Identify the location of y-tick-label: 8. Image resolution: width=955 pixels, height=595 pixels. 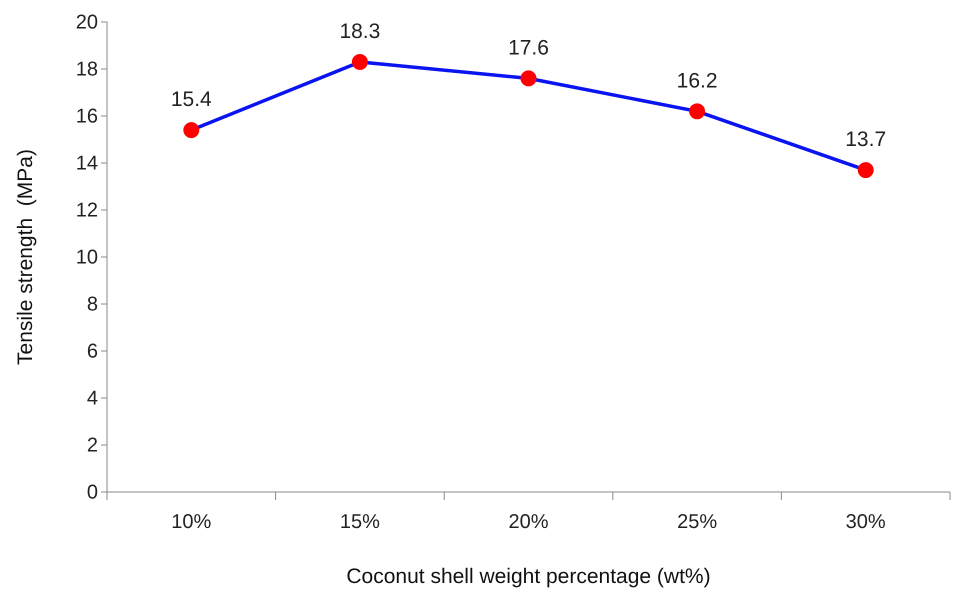
(92, 304).